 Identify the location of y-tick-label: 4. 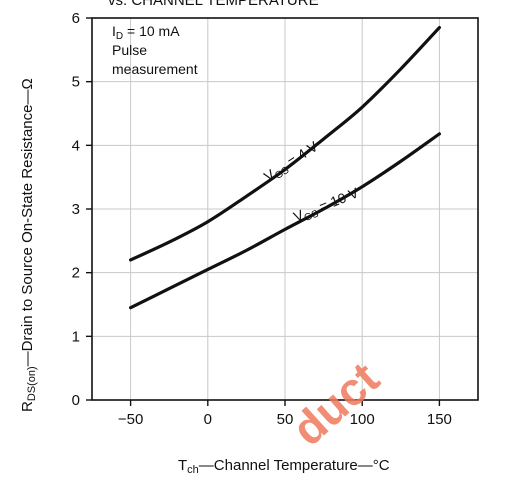
(76, 145).